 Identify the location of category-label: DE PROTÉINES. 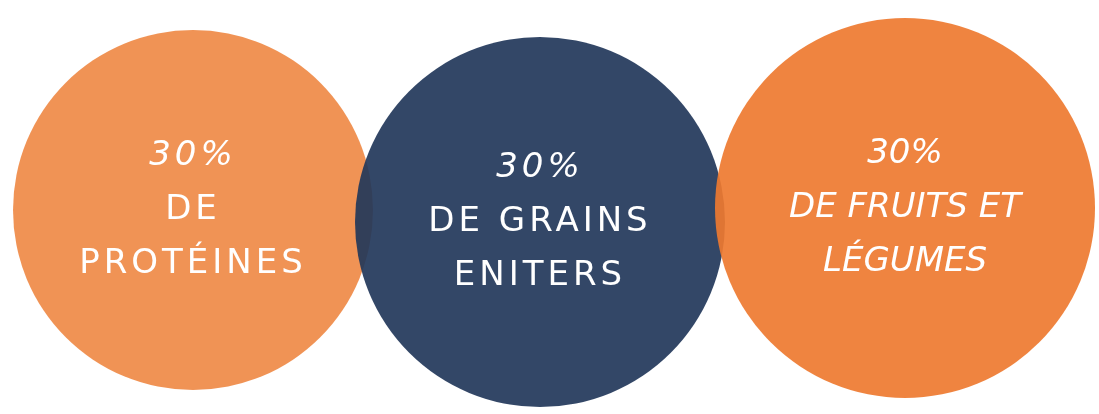
(193, 233).